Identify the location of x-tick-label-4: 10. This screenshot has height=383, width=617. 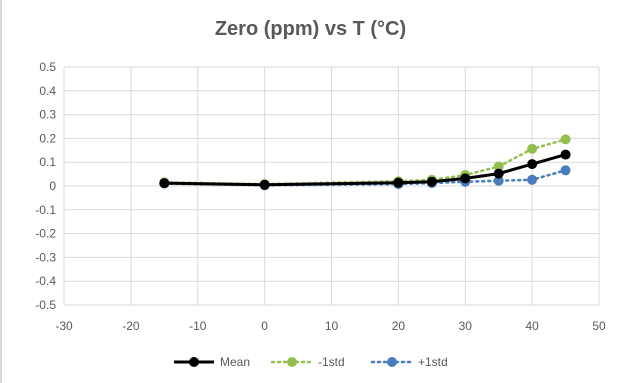
(332, 326).